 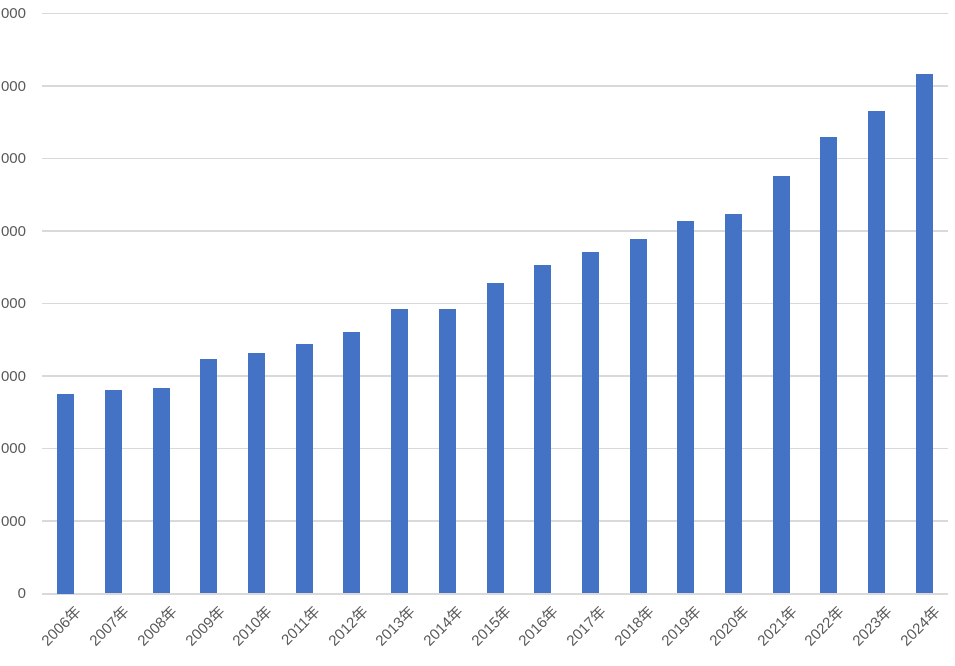 What do you see at coordinates (781, 384) in the screenshot?
I see `bar-2021` at bounding box center [781, 384].